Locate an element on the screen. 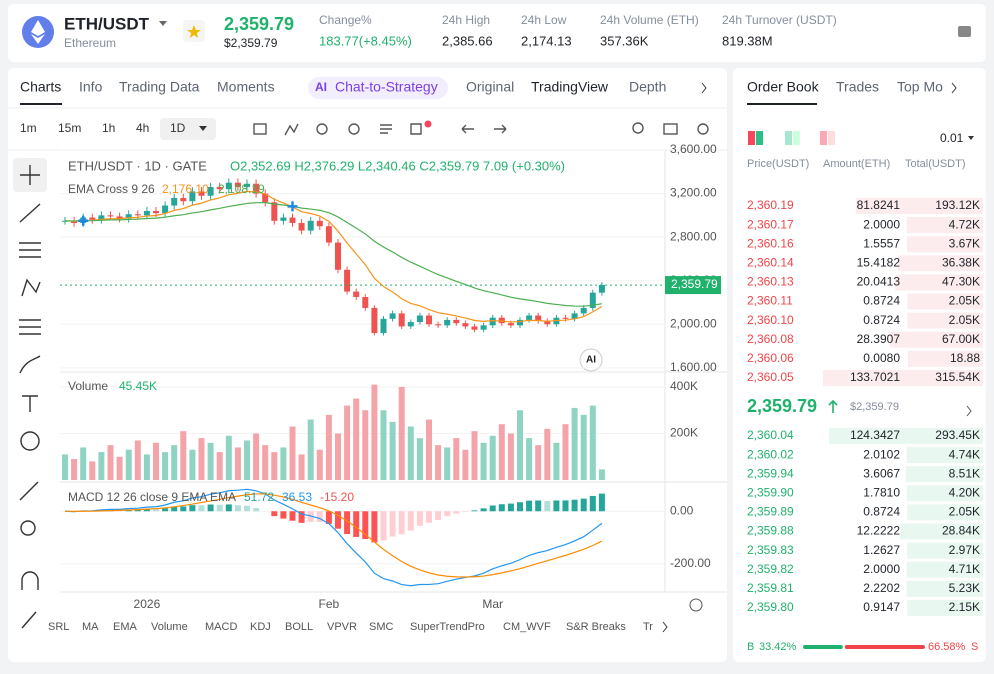 Image resolution: width=994 pixels, height=674 pixels. ob-total: 4.71K is located at coordinates (964, 569).